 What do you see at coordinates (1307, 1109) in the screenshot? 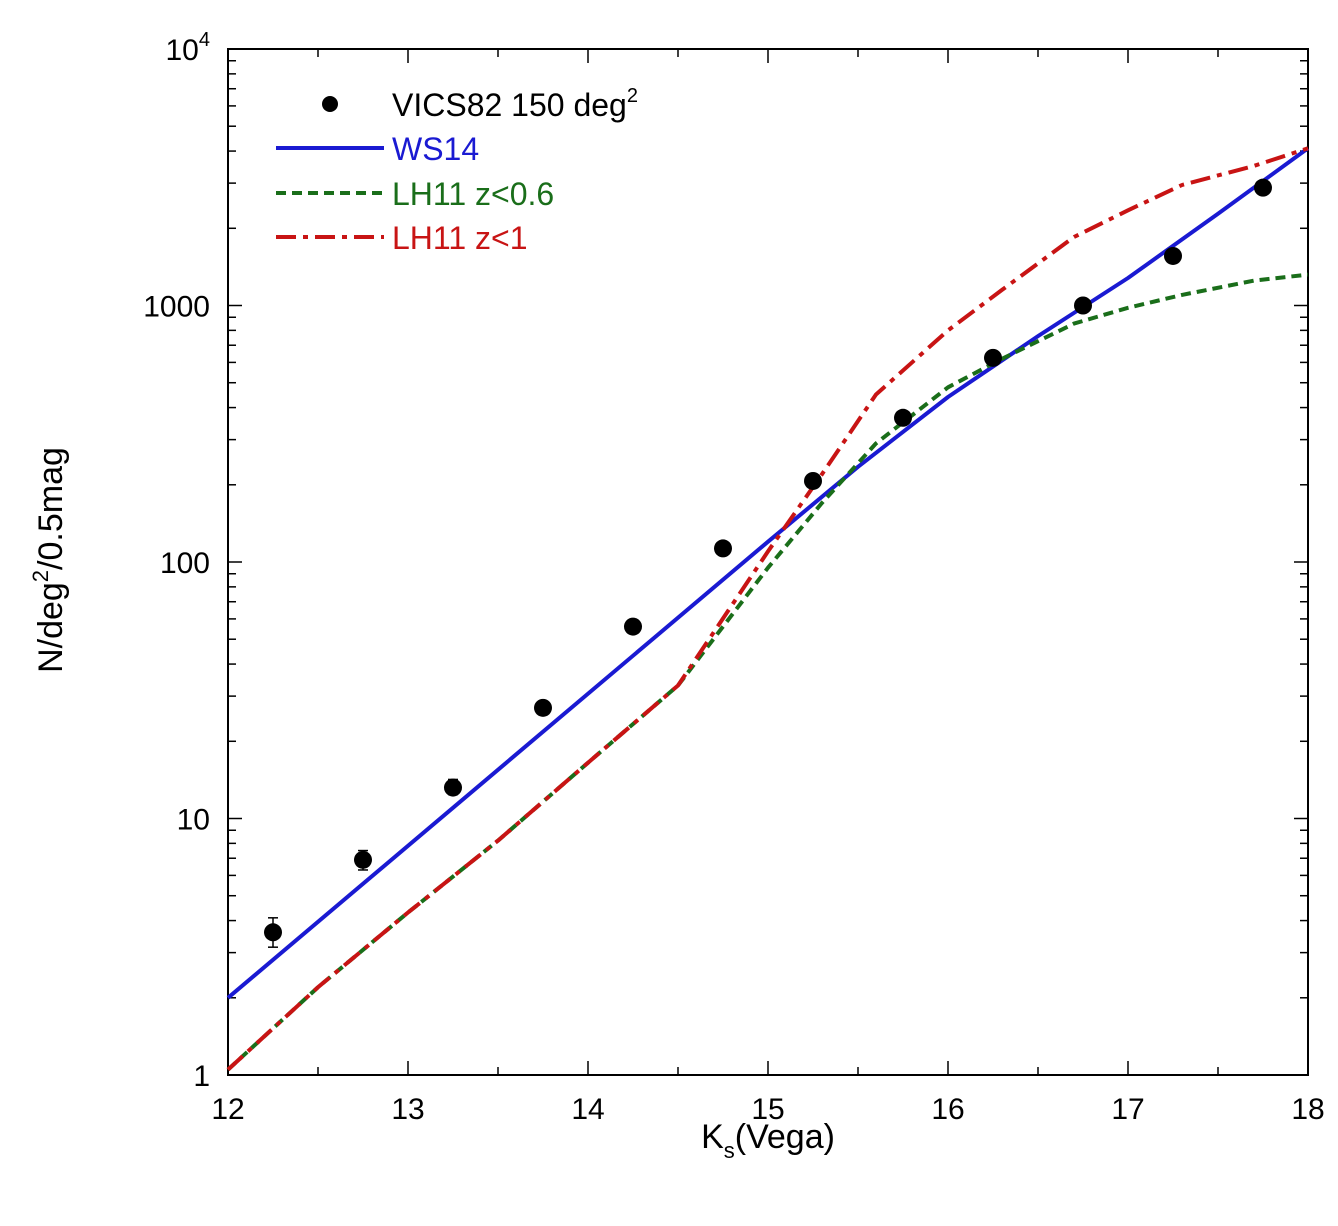
I see `x-tick-label: 18` at bounding box center [1307, 1109].